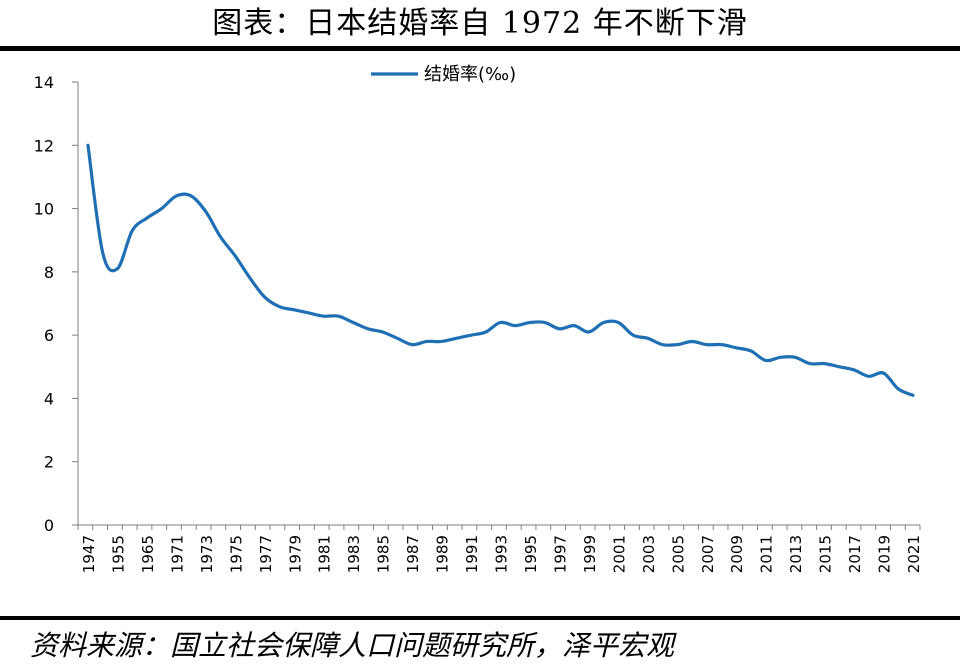  I want to click on x-tick-label: 2021, so click(914, 554).